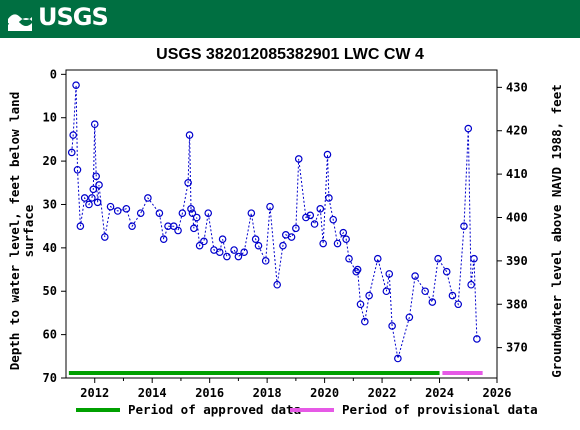 This screenshot has height=430, width=580. What do you see at coordinates (290, 54) in the screenshot?
I see `chart-title: USGS 382012085382901 LWC CW 4` at bounding box center [290, 54].